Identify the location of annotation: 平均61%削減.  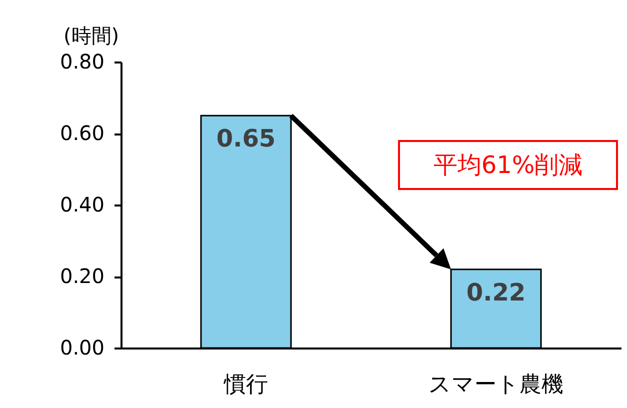
(508, 165).